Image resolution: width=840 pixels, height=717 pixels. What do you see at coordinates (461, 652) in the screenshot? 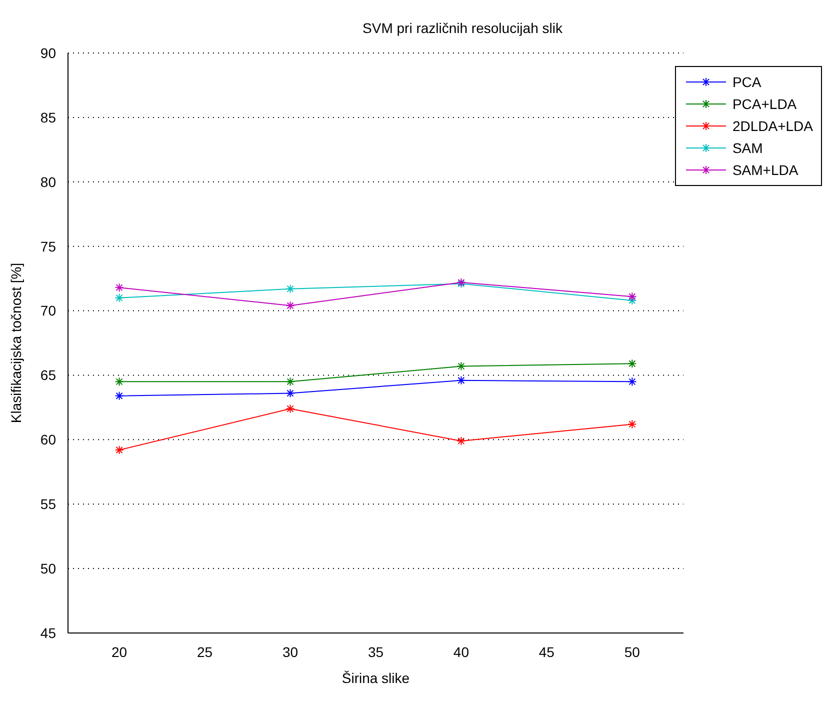
I see `x-tick-label: 40` at bounding box center [461, 652].